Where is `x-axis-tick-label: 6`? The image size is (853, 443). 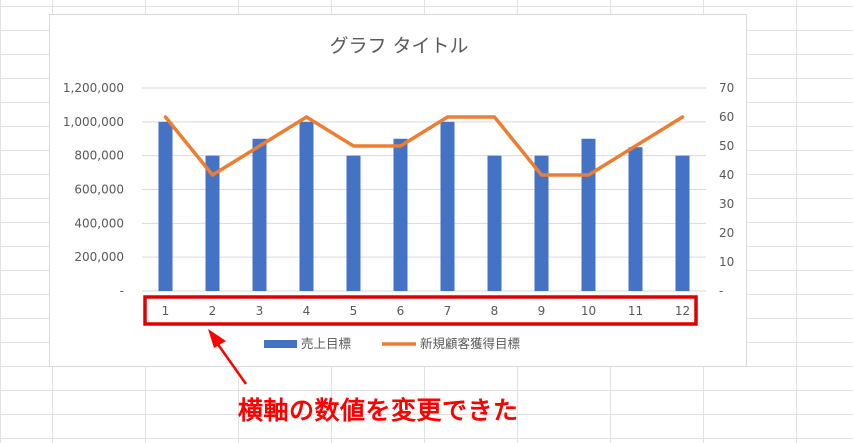
x-axis-tick-label: 6 is located at coordinates (401, 311).